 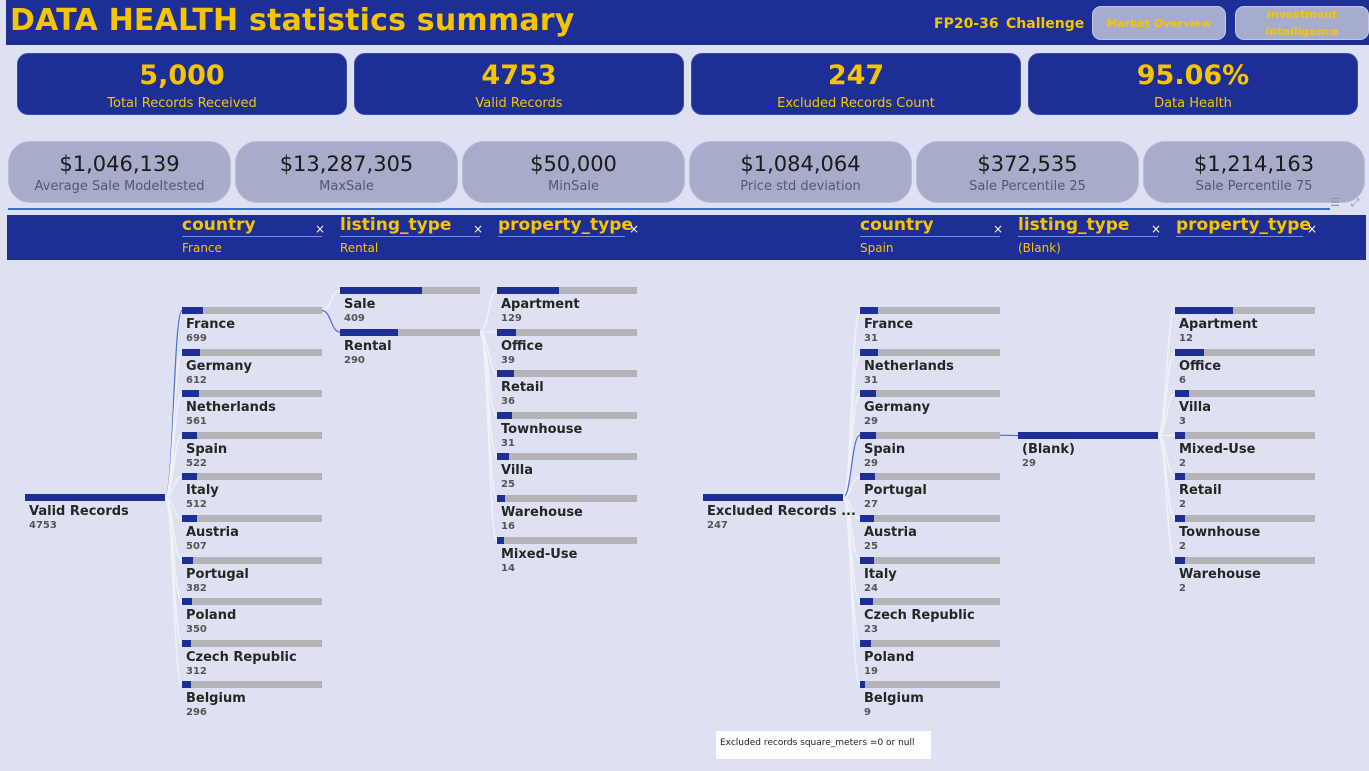 I want to click on kpi-label: Excluded Records Count, so click(x=856, y=103).